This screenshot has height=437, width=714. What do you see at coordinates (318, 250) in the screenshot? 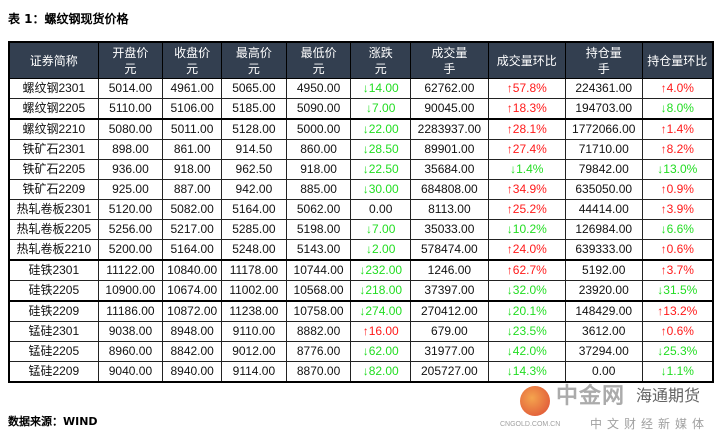
I see `table-cell: 5143.00` at bounding box center [318, 250].